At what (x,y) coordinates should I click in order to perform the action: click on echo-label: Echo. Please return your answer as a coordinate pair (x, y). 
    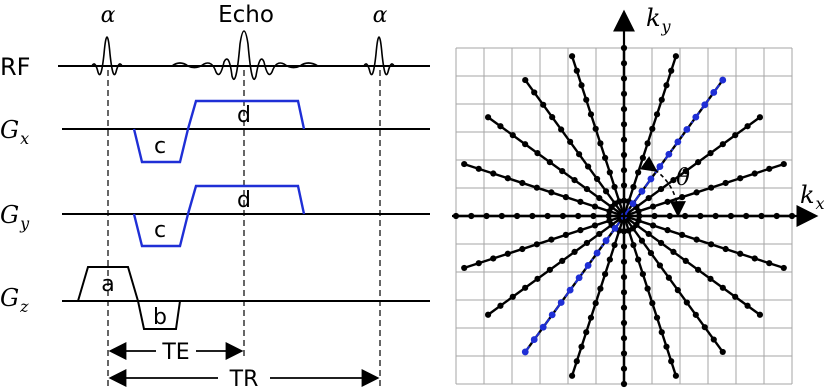
    Looking at the image, I should click on (246, 15).